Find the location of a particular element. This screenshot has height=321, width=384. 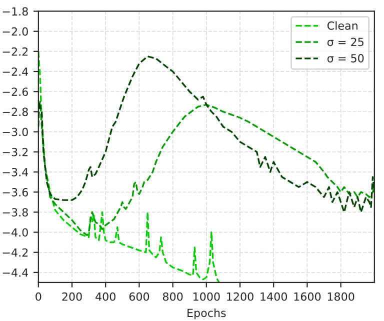

x-tick-label: 1000 is located at coordinates (206, 296).